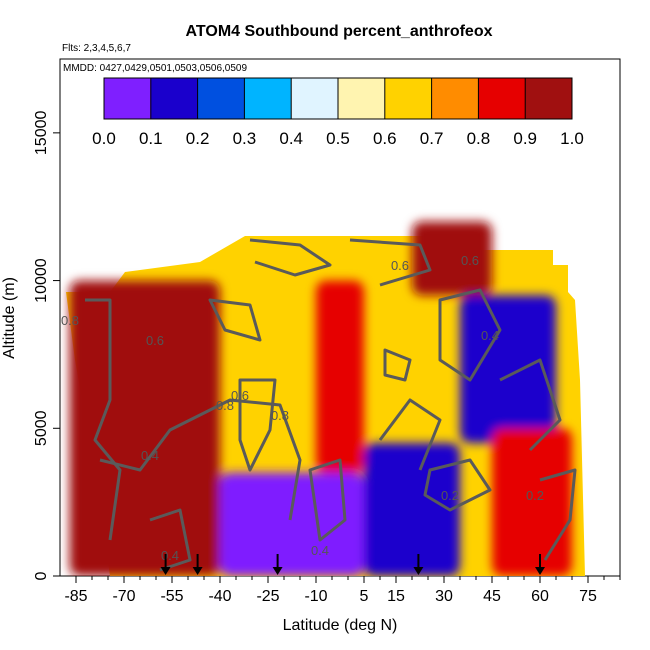 This screenshot has width=650, height=650. I want to click on y-tick-label: 15000, so click(41, 133).